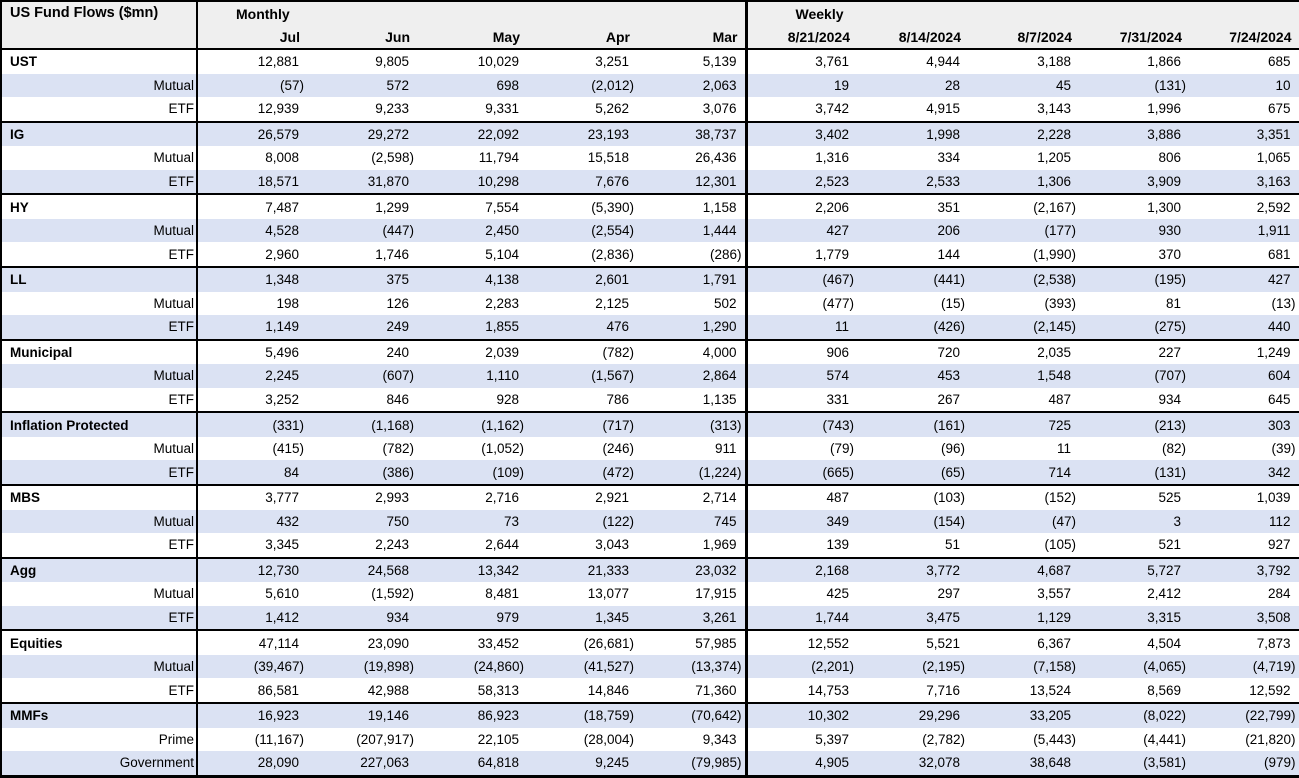 The image size is (1299, 778). What do you see at coordinates (282, 254) in the screenshot?
I see `value-cell: 2,960` at bounding box center [282, 254].